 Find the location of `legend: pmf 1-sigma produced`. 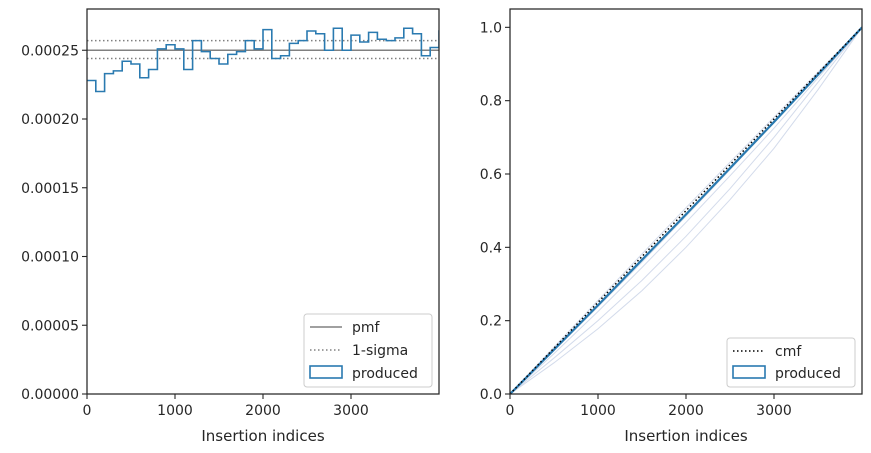

legend: pmf 1-sigma produced is located at coordinates (368, 350).